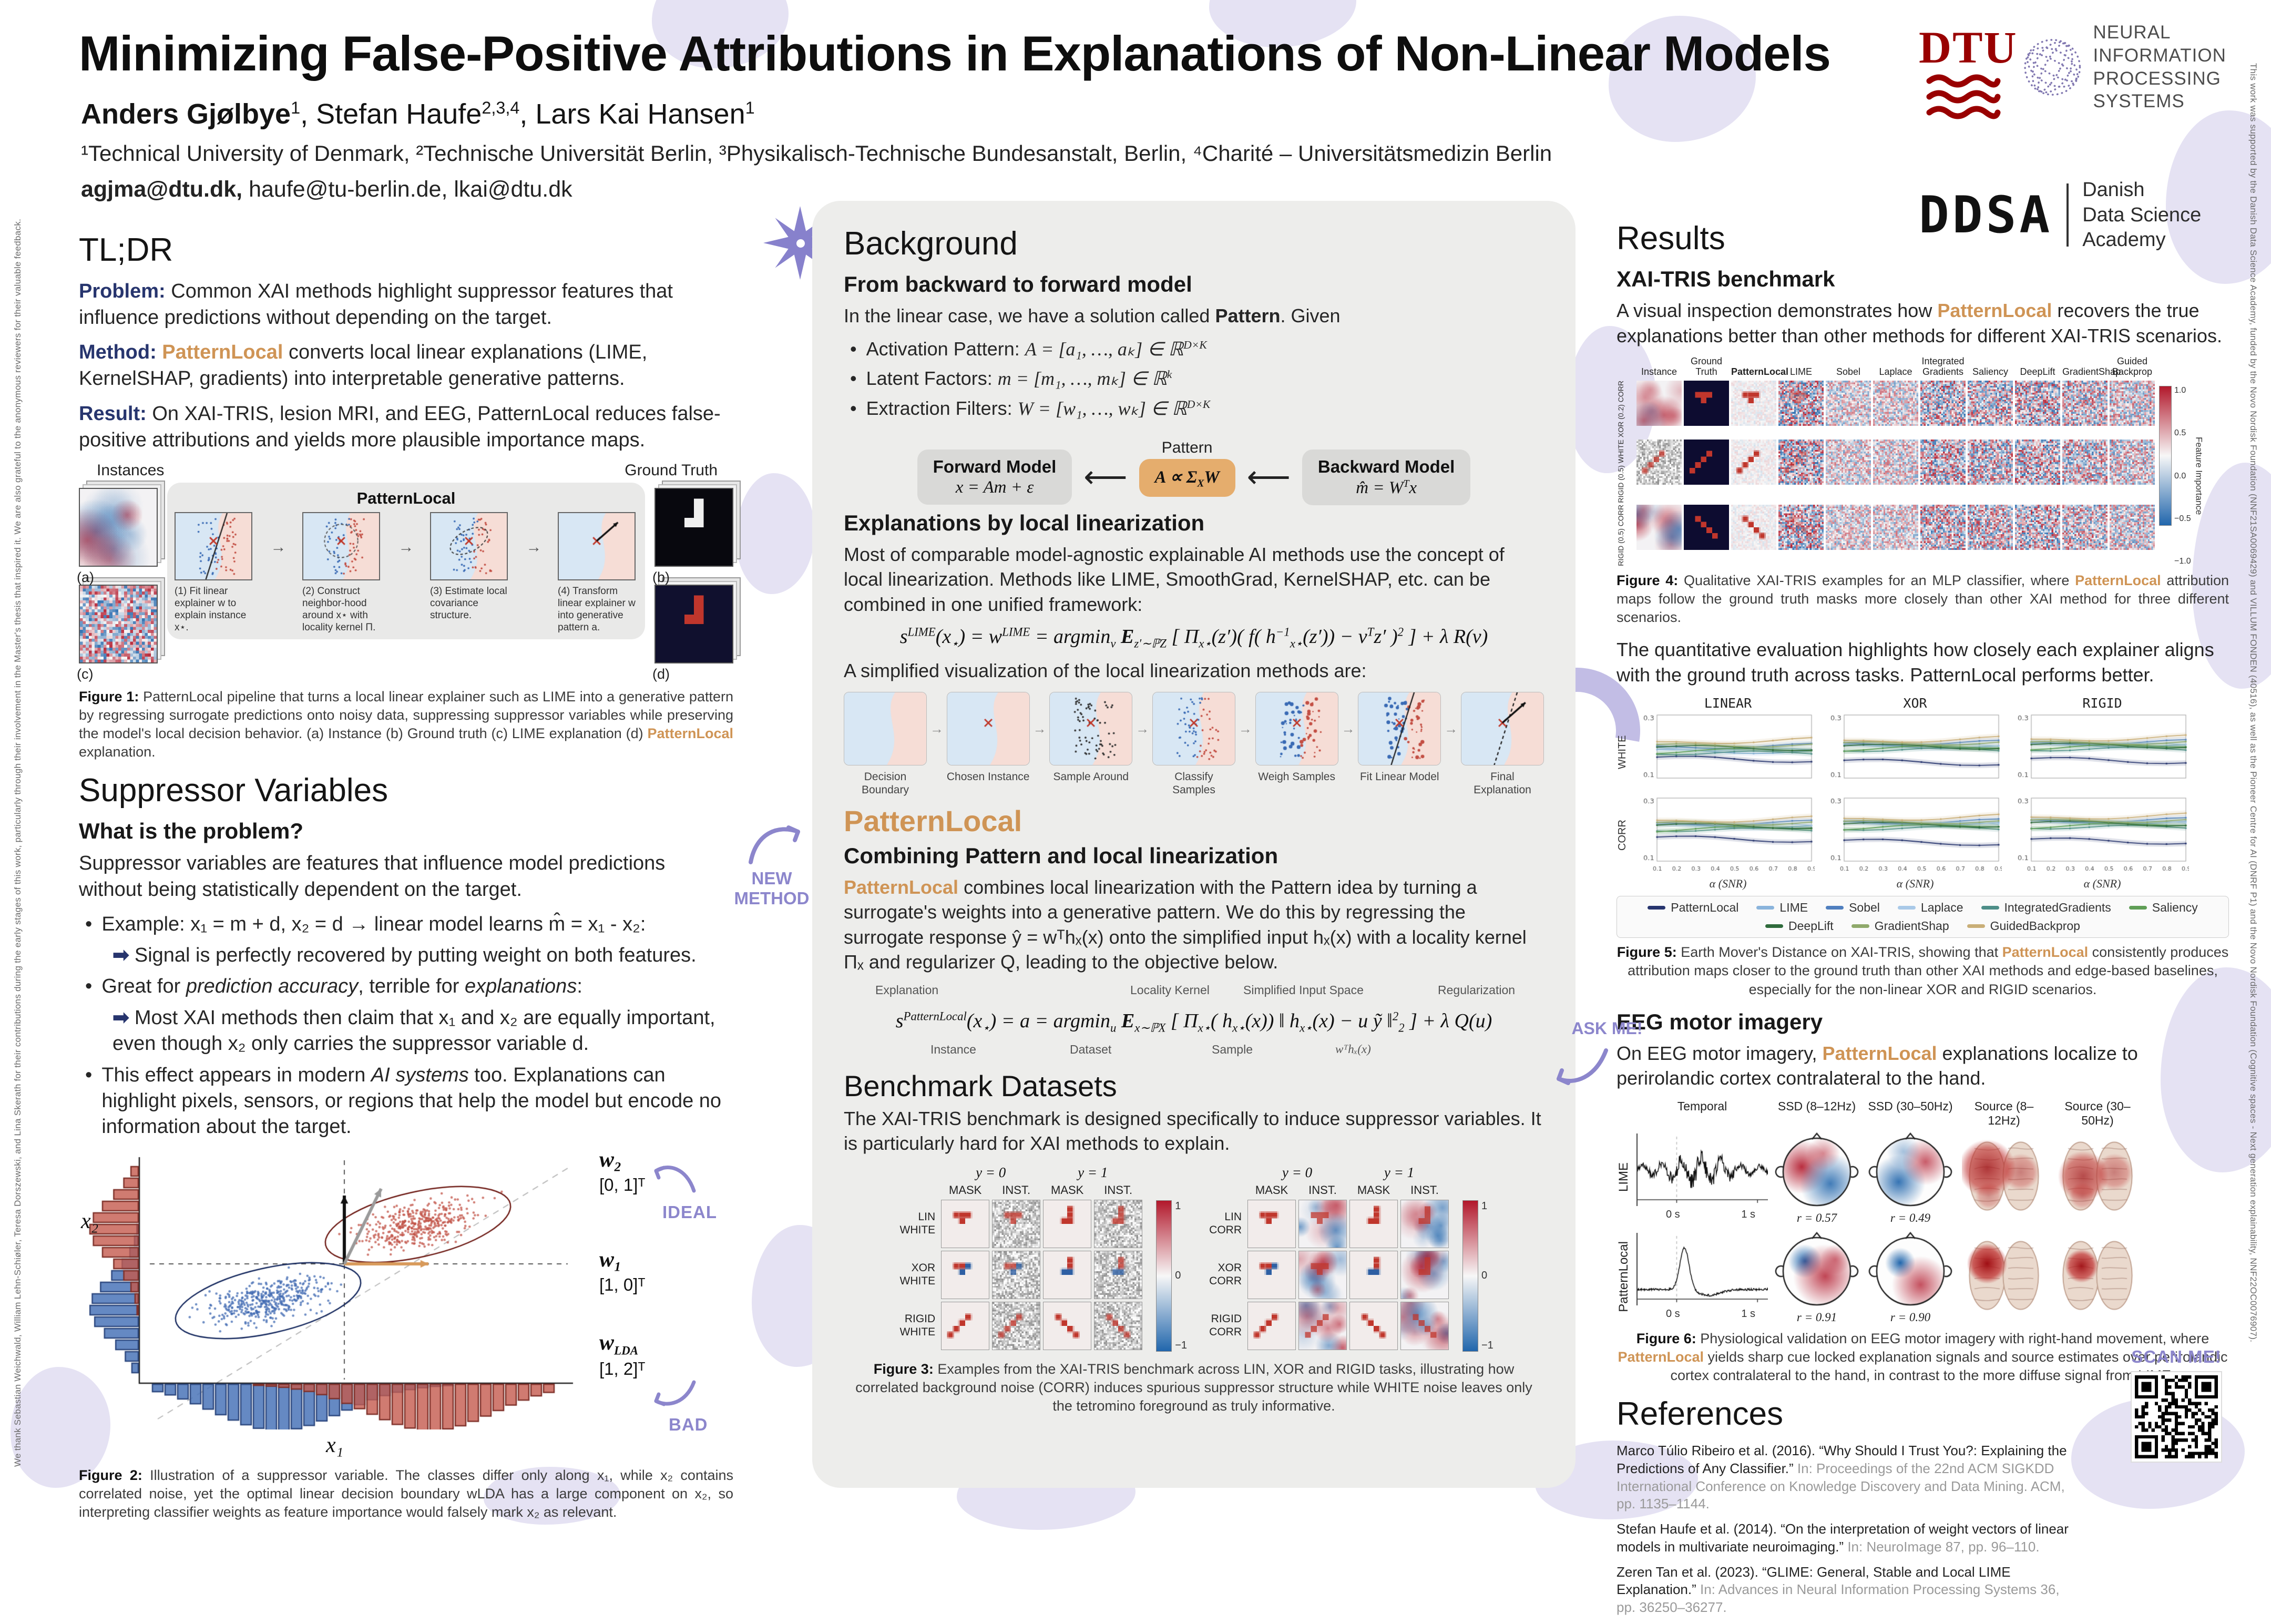  I want to click on author-3: , Lars Kai Hansen, so click(632, 114).